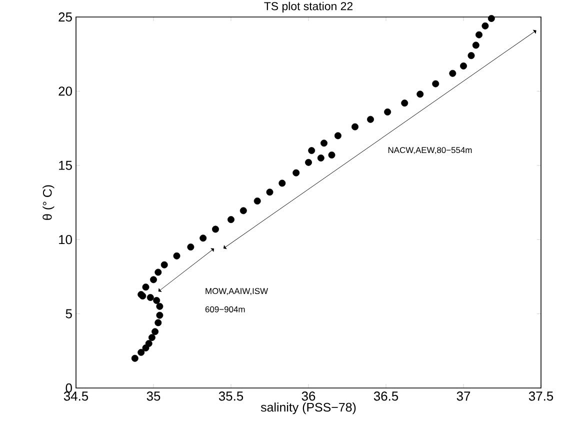  What do you see at coordinates (48, 202) in the screenshot?
I see `y-axis-title: θ (° C)` at bounding box center [48, 202].